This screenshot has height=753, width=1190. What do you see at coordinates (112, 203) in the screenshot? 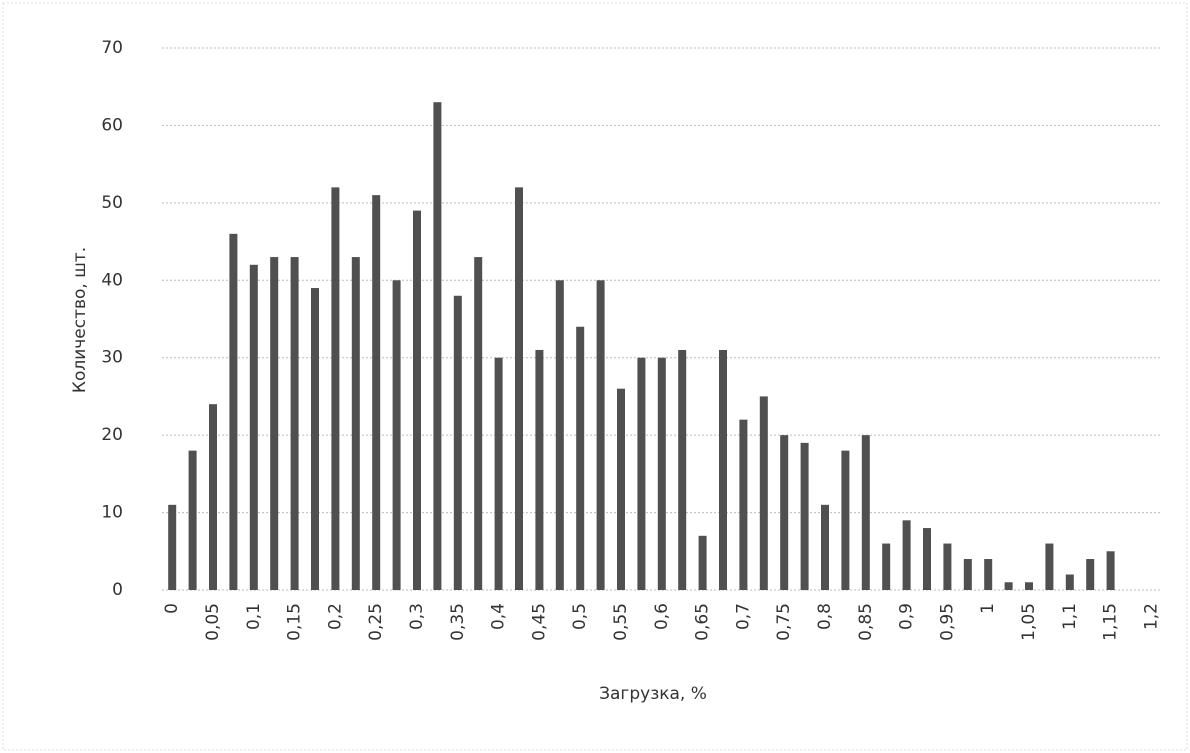
I see `y-tick-label: 50` at bounding box center [112, 203].